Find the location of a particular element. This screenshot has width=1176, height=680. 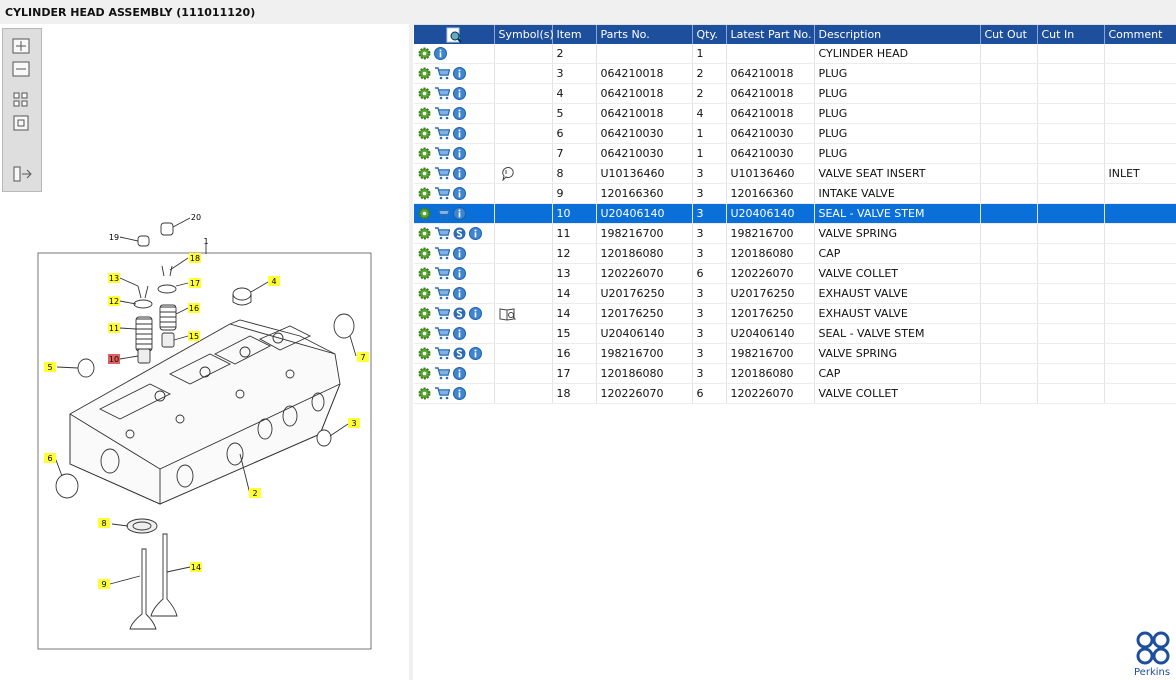

column-header: Item is located at coordinates (574, 34).